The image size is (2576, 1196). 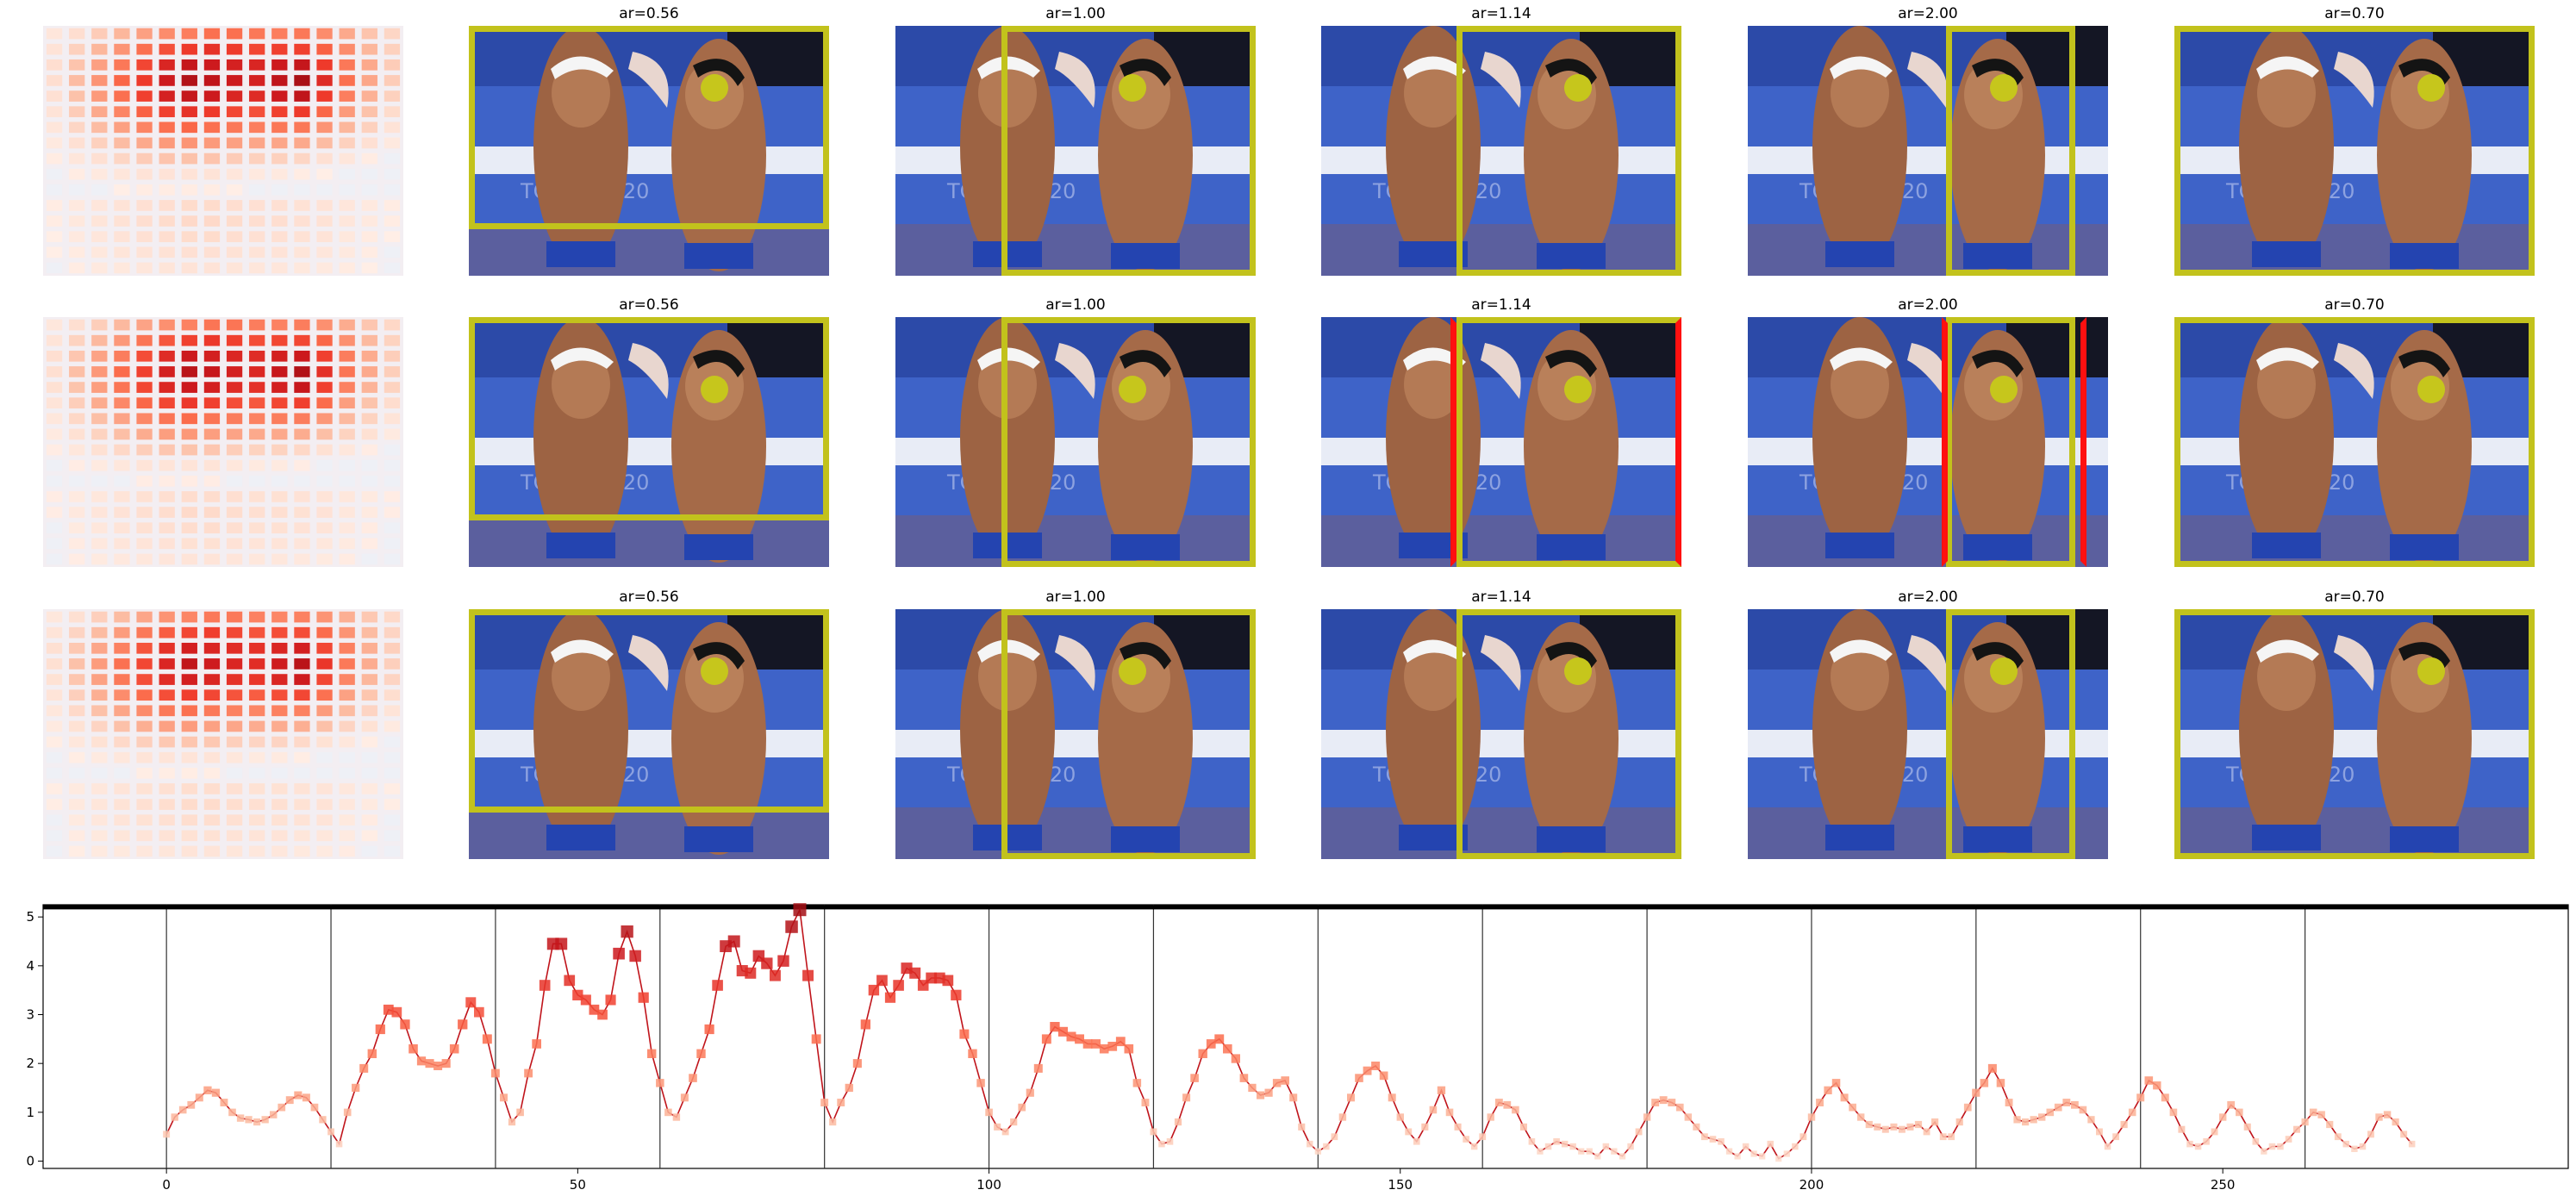 What do you see at coordinates (30, 1161) in the screenshot?
I see `y-tick-label: 0` at bounding box center [30, 1161].